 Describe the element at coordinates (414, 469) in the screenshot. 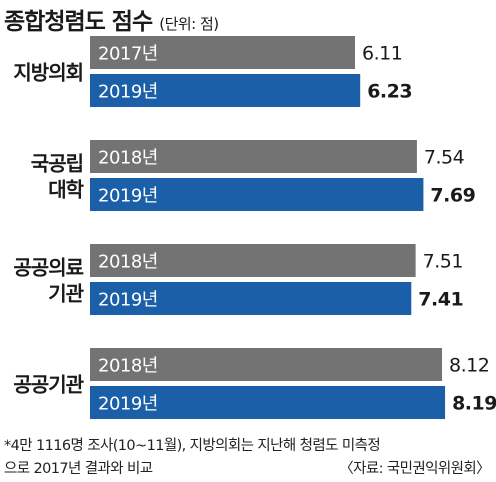

I see `source-label: 〈자료: 국민권익위원회〉` at that location.